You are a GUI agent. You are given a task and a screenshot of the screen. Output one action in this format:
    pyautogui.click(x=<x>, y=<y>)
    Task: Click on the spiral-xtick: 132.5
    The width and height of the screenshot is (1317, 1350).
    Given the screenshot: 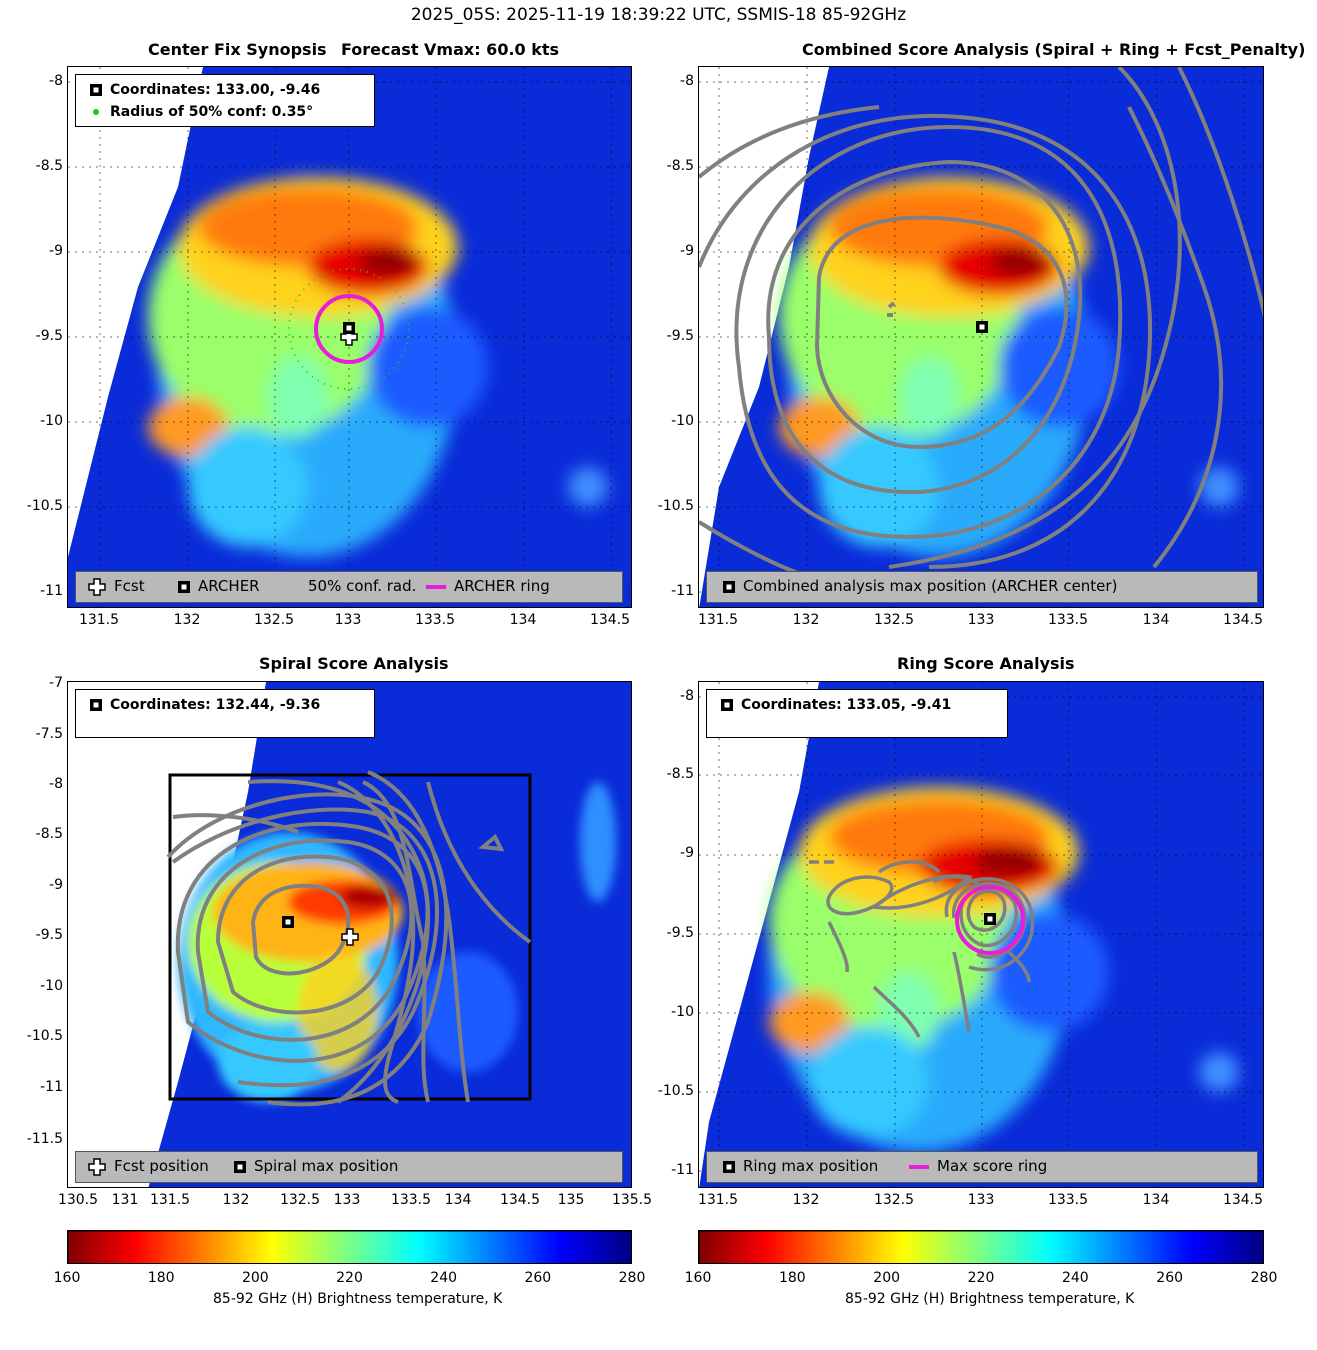 What is the action you would take?
    pyautogui.click(x=300, y=1200)
    